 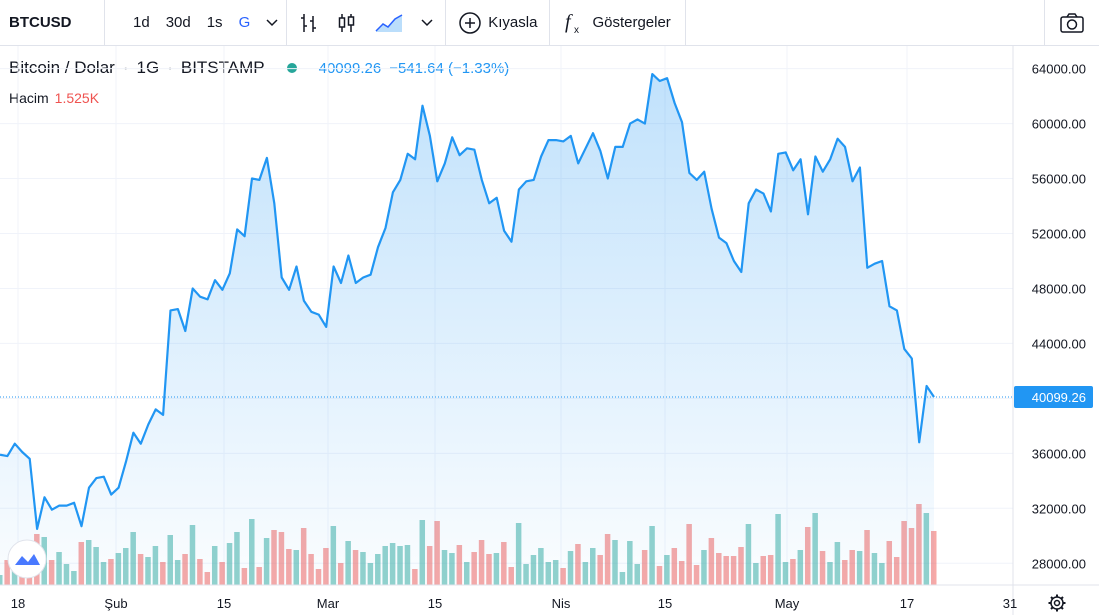 What do you see at coordinates (62, 67) in the screenshot?
I see `legend-title: Bitcoin / Dolar` at bounding box center [62, 67].